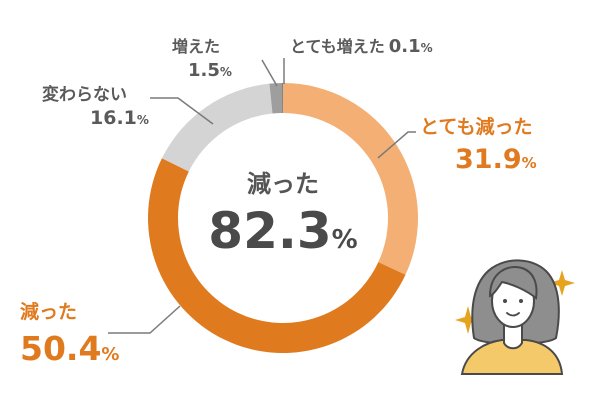  I want to click on leader-unchanged, so click(182, 111).